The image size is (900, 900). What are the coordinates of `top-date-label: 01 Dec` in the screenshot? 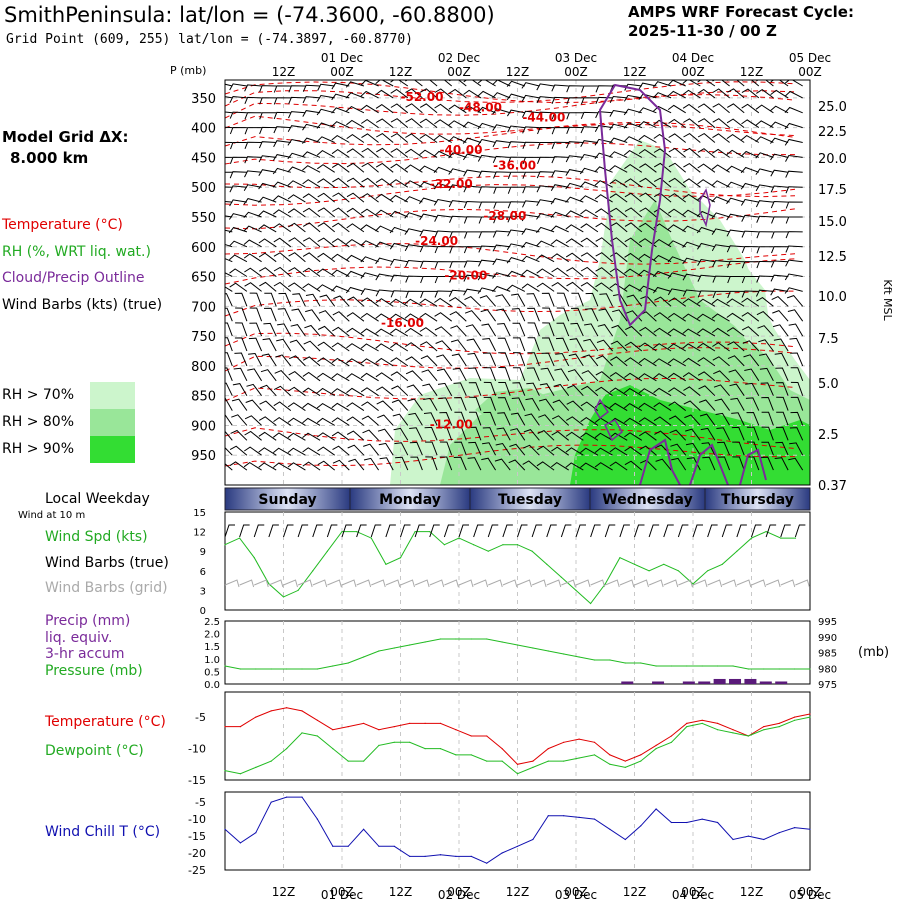 It's located at (342, 58).